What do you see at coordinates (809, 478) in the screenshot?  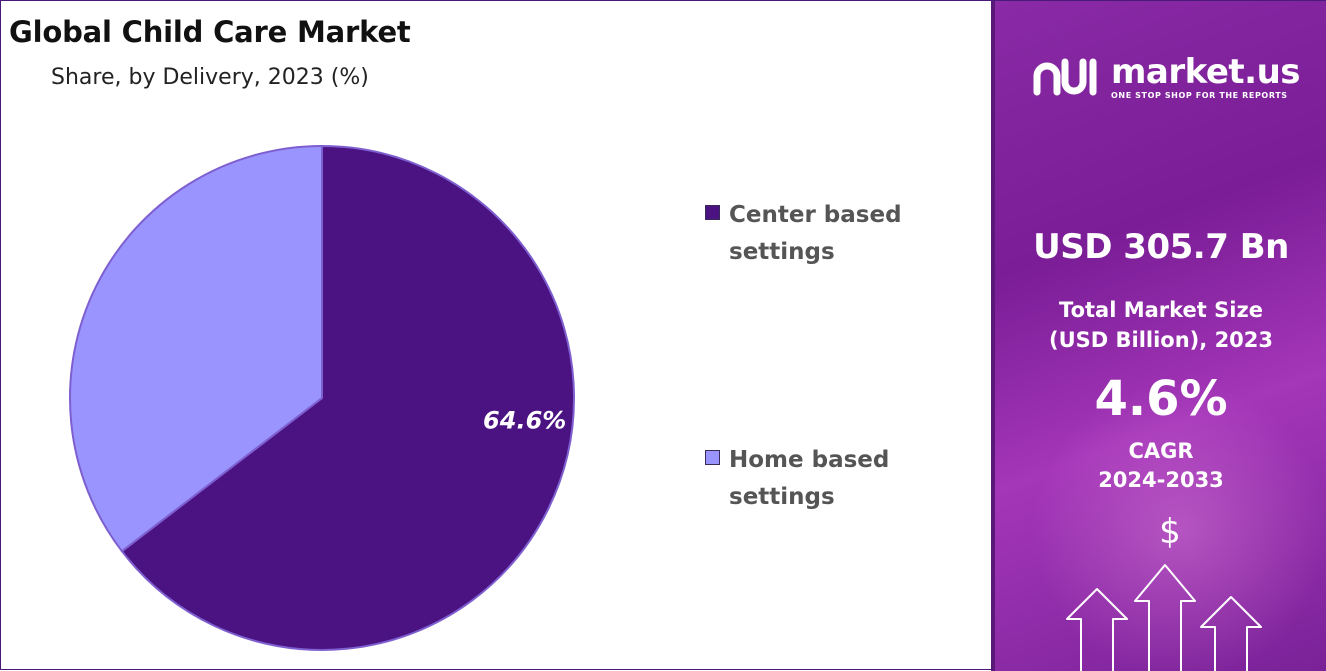 I see `legend-label-home-based: Home based settings` at bounding box center [809, 478].